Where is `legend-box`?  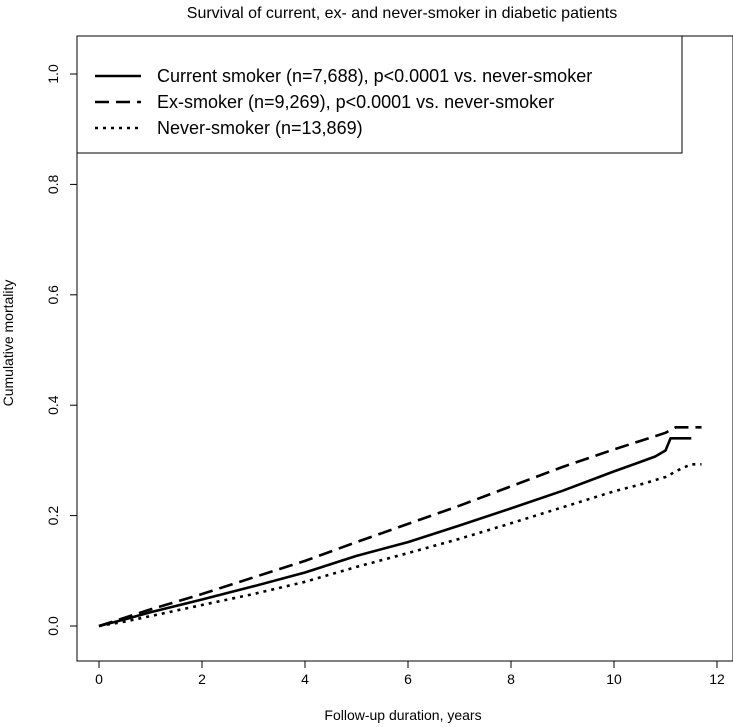
legend-box is located at coordinates (379, 94).